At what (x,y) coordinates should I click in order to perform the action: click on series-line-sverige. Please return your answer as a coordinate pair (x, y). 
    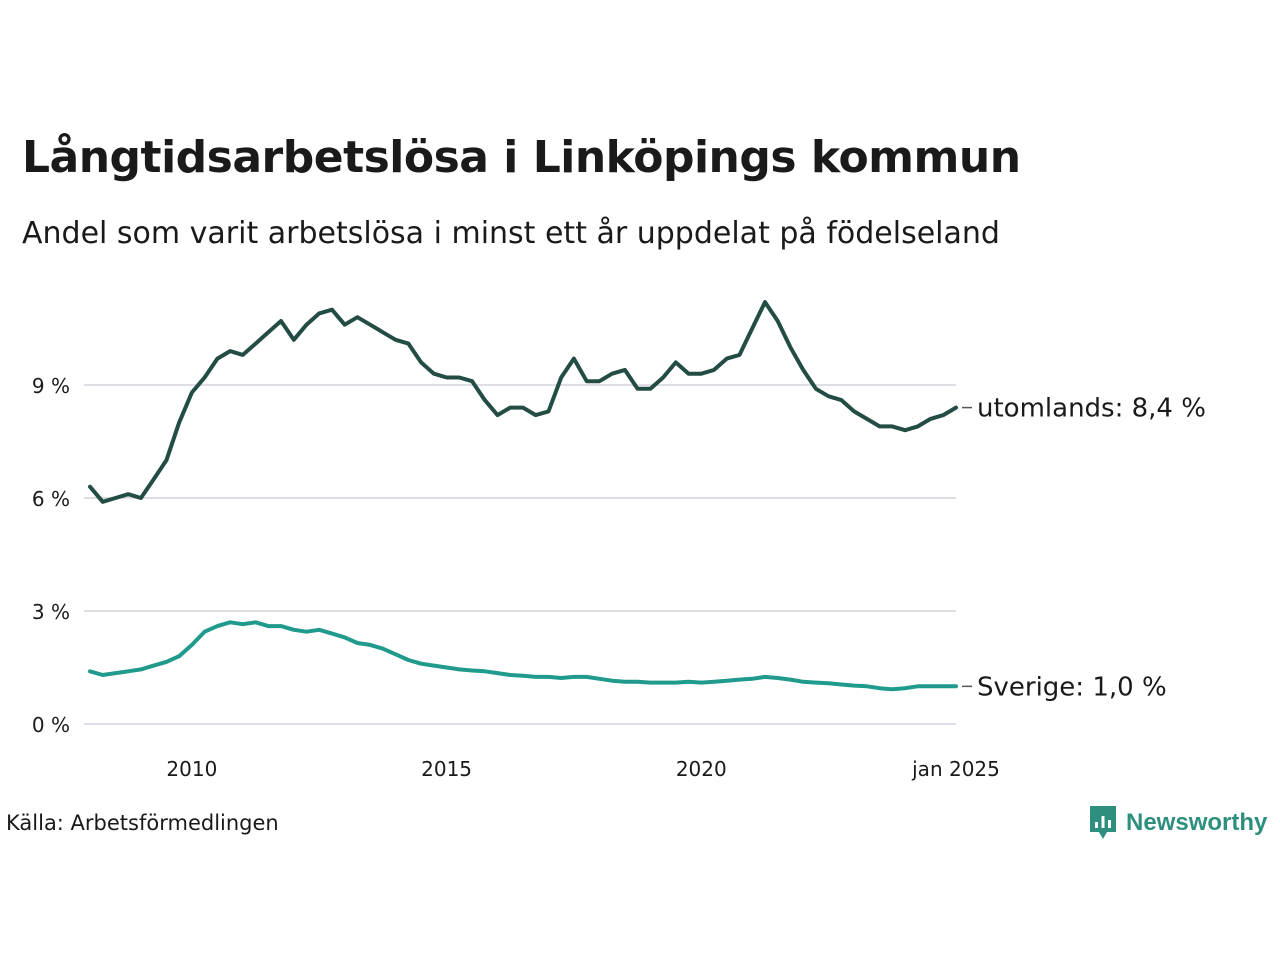
    Looking at the image, I should click on (523, 656).